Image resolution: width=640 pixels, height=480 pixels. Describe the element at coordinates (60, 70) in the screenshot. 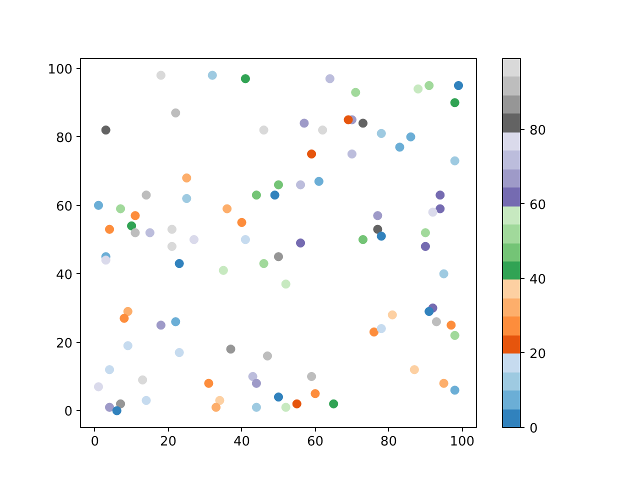

I see `y-tick-label: 100` at that location.